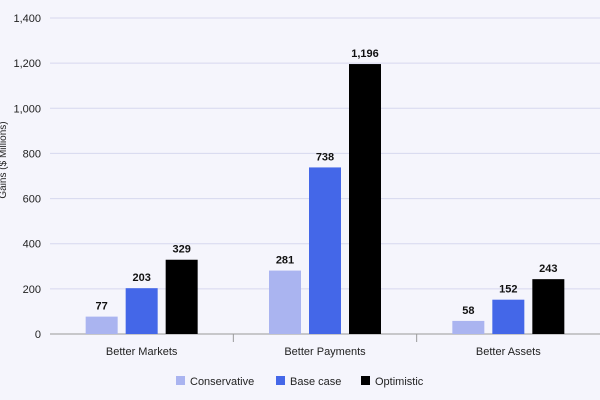 This screenshot has height=400, width=600. Describe the element at coordinates (27, 19) in the screenshot. I see `y-tick-label: 1,400` at that location.